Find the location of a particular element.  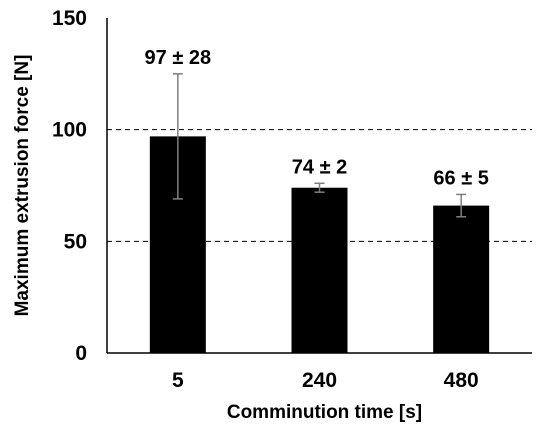

x-tick-label-480: 480 is located at coordinates (461, 380).